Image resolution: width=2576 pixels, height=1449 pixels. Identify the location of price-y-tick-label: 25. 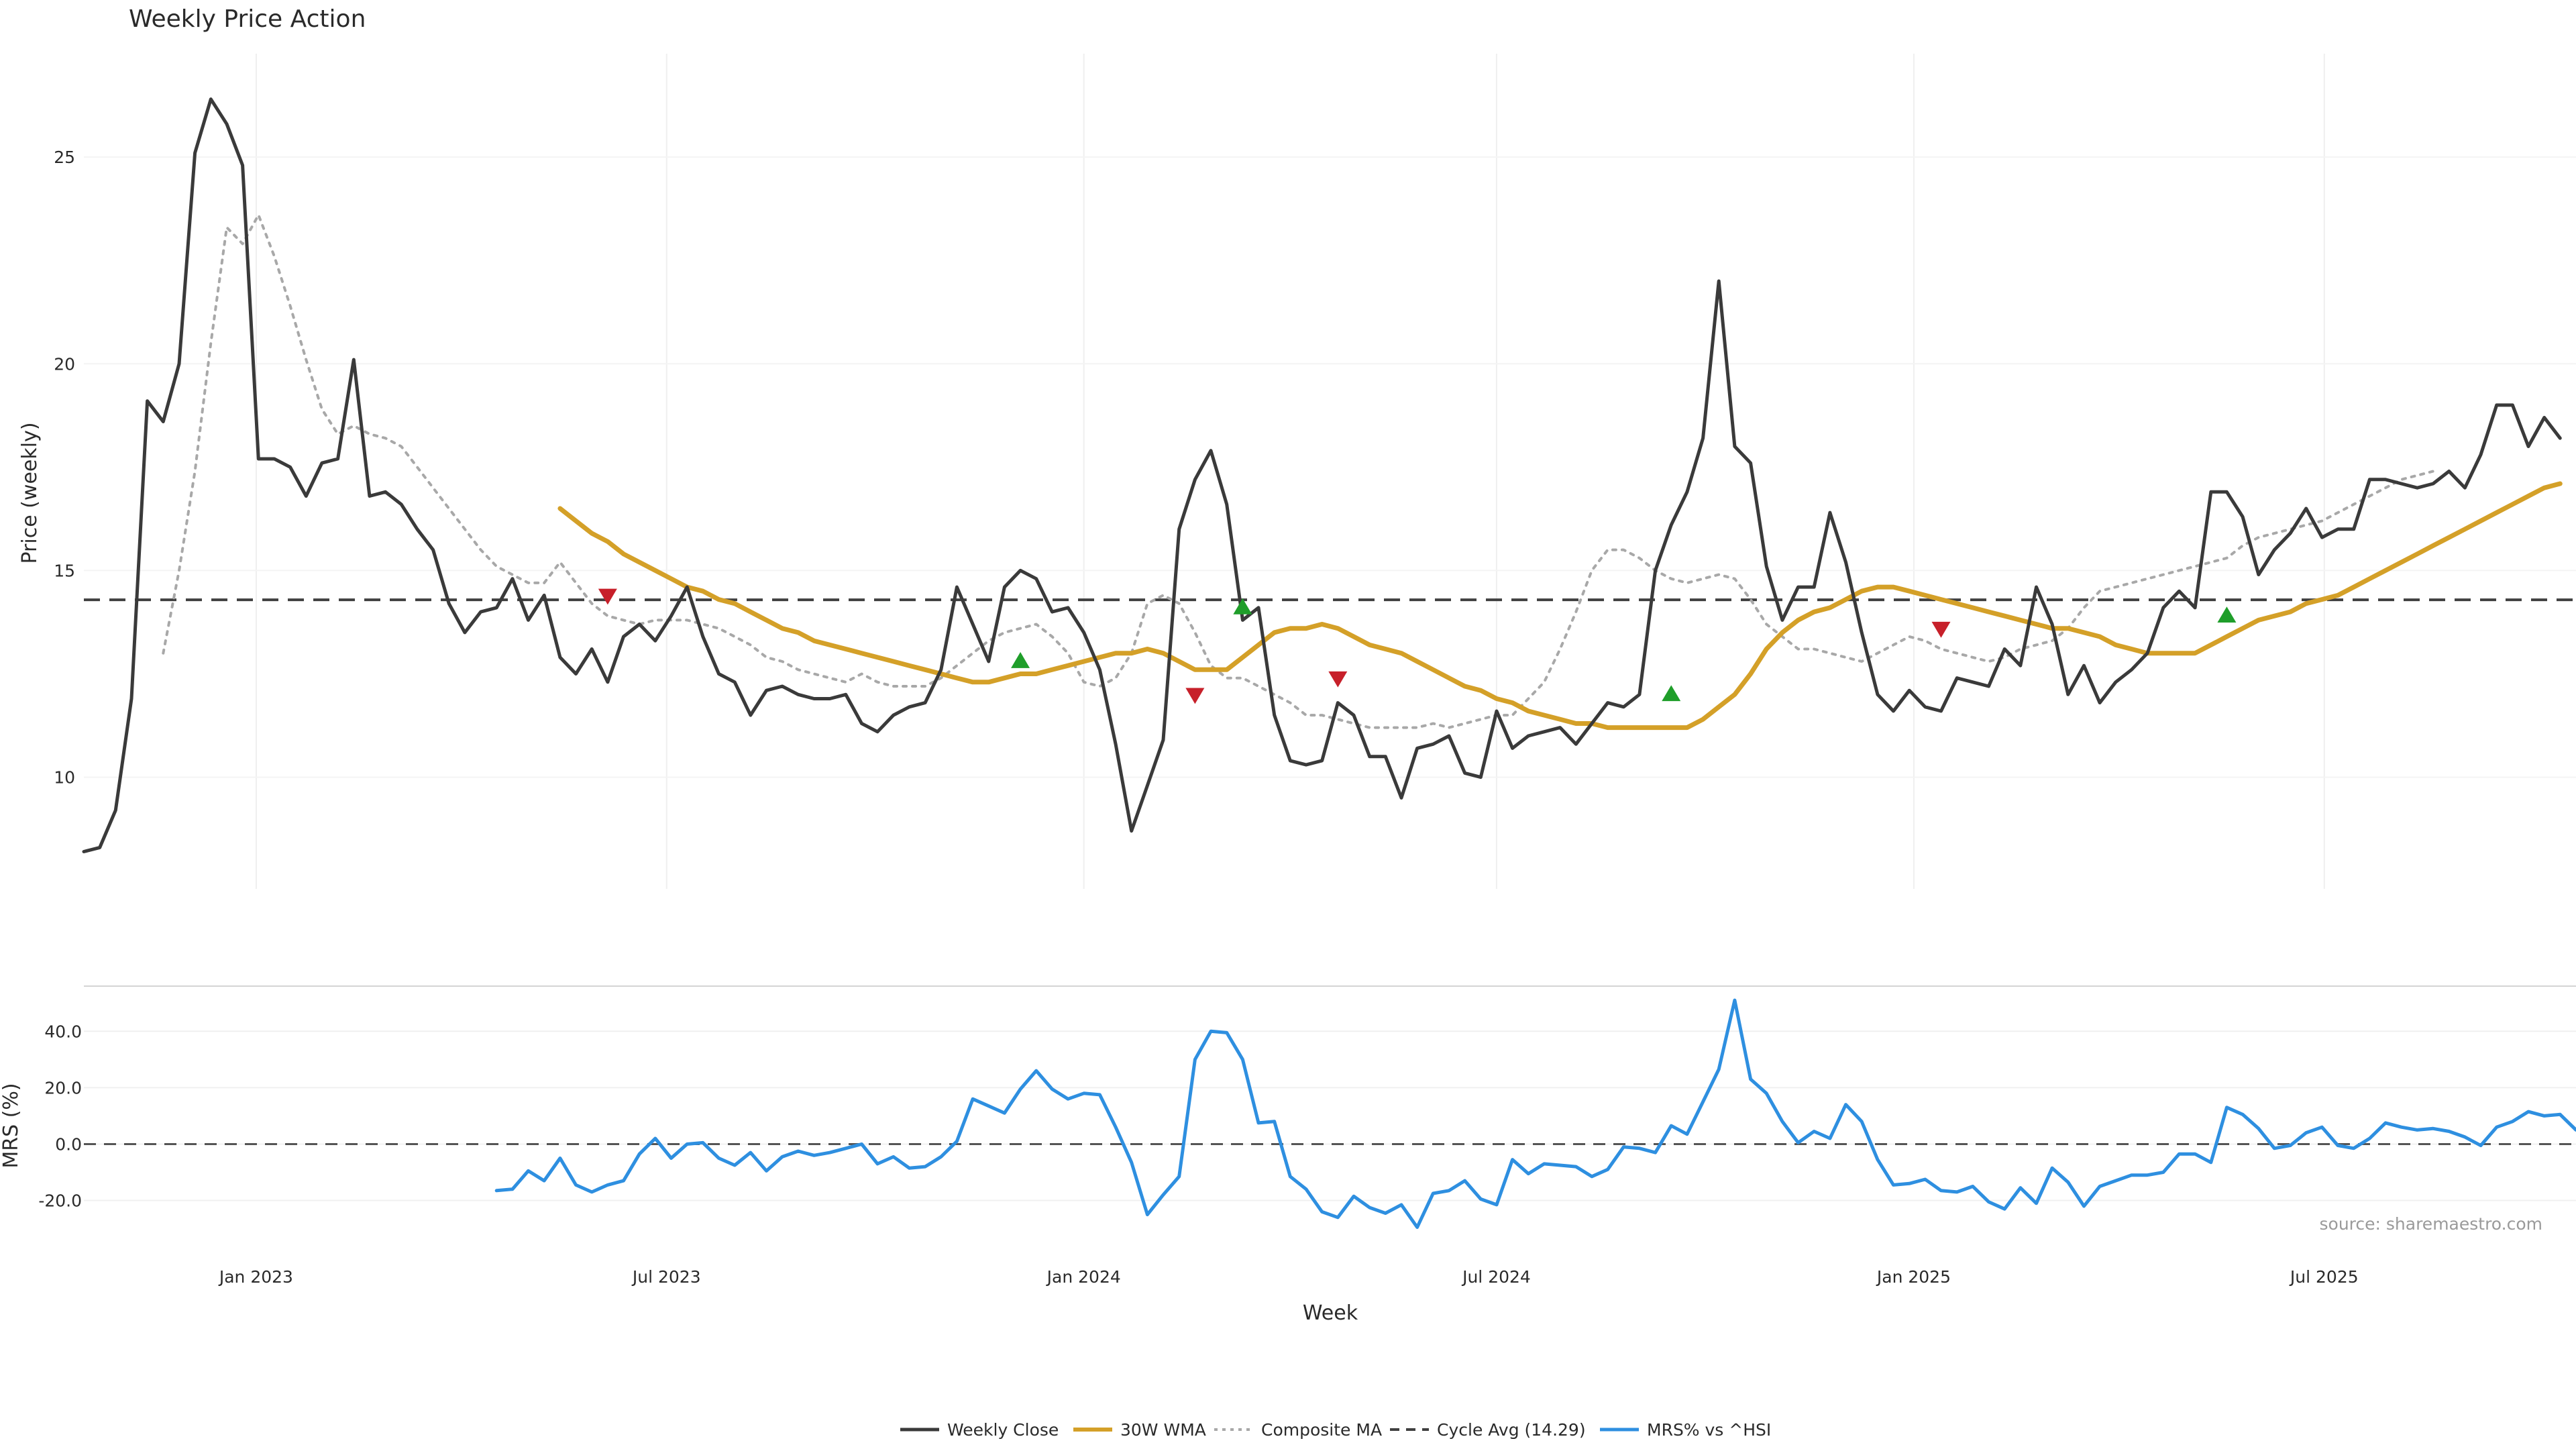
(64, 157).